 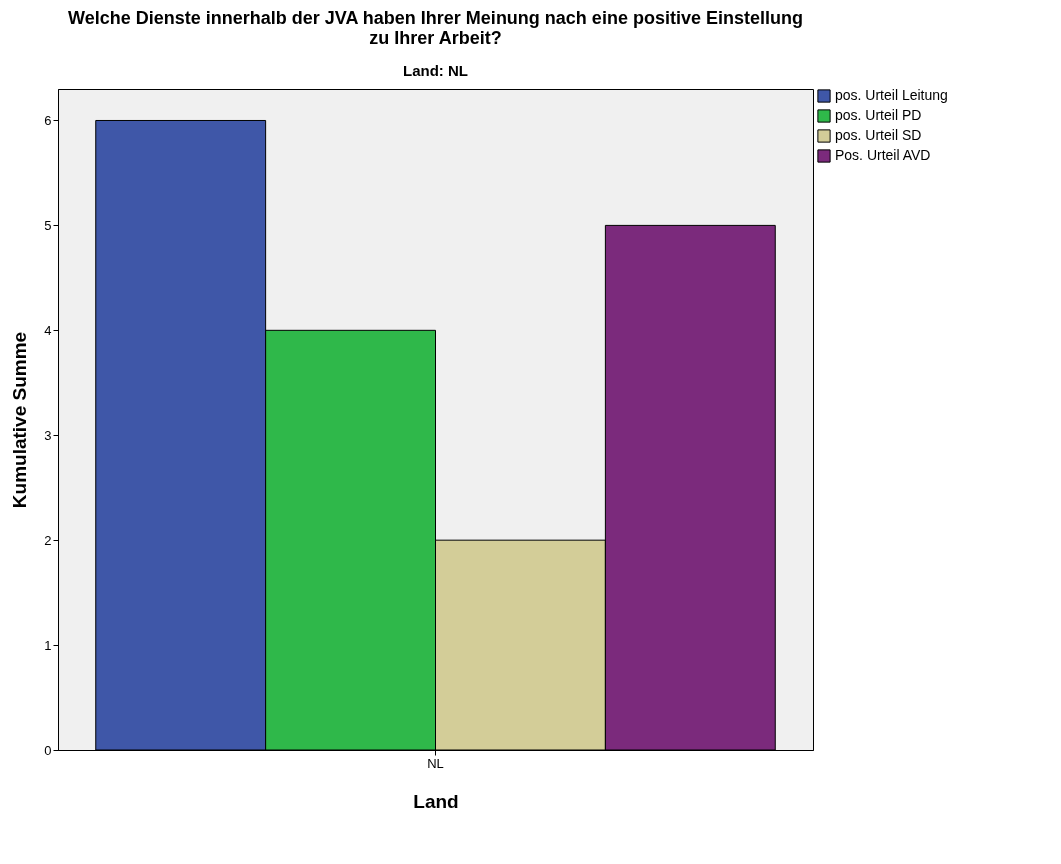 I want to click on chart-title: Welche Dienste innerhalb der JVA haben Ihrer Meinung nach eine positive Einstellung zu Ihrer Arbeit?, so click(x=435, y=28).